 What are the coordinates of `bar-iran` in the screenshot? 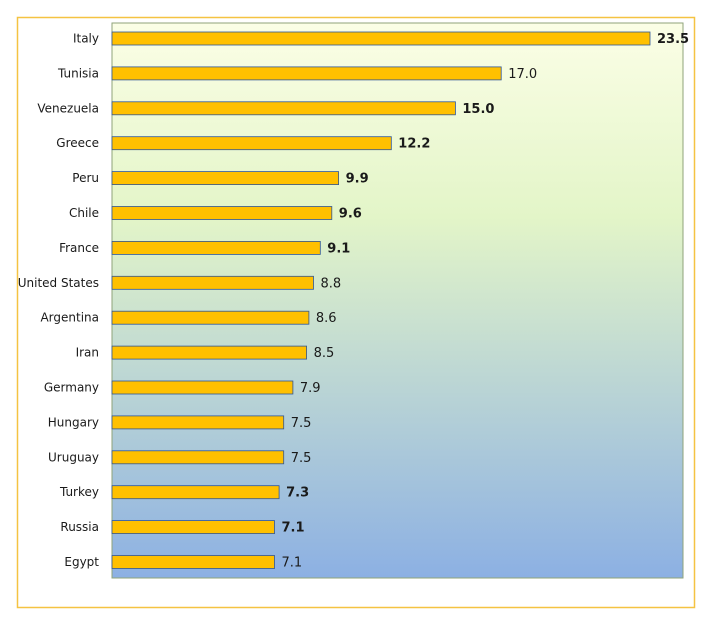 It's located at (209, 352).